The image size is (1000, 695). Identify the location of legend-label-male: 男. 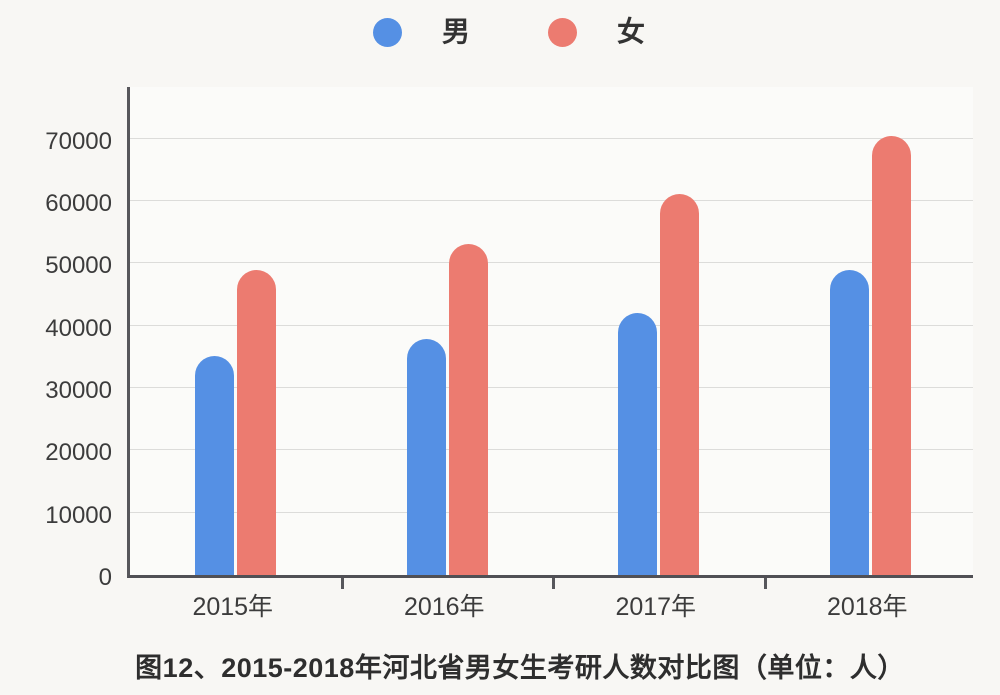
(456, 31).